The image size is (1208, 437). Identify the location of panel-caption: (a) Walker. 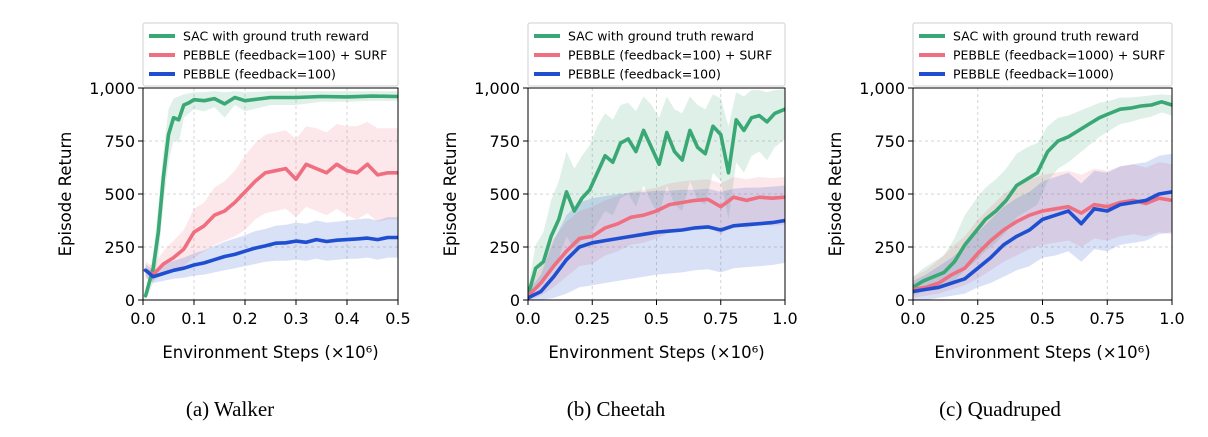
(230, 409).